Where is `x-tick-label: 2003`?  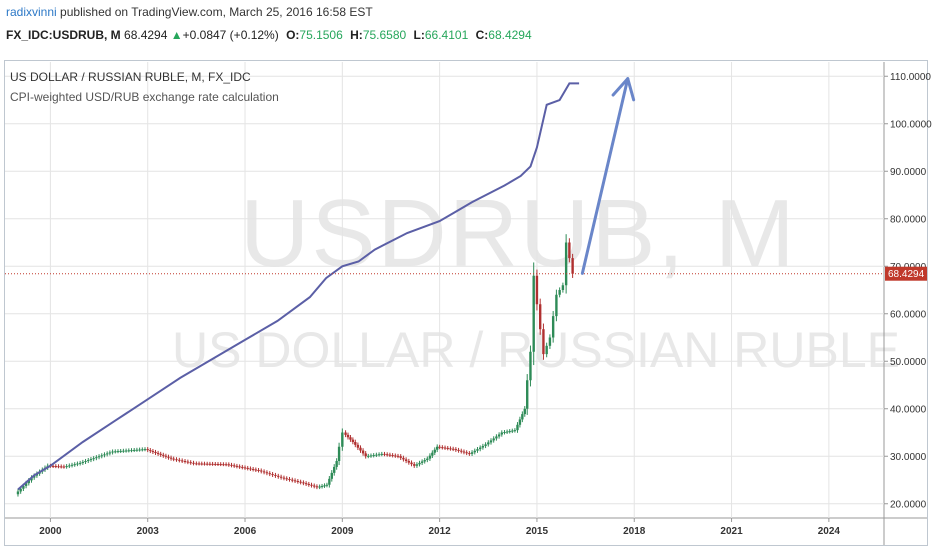 x-tick-label: 2003 is located at coordinates (148, 531).